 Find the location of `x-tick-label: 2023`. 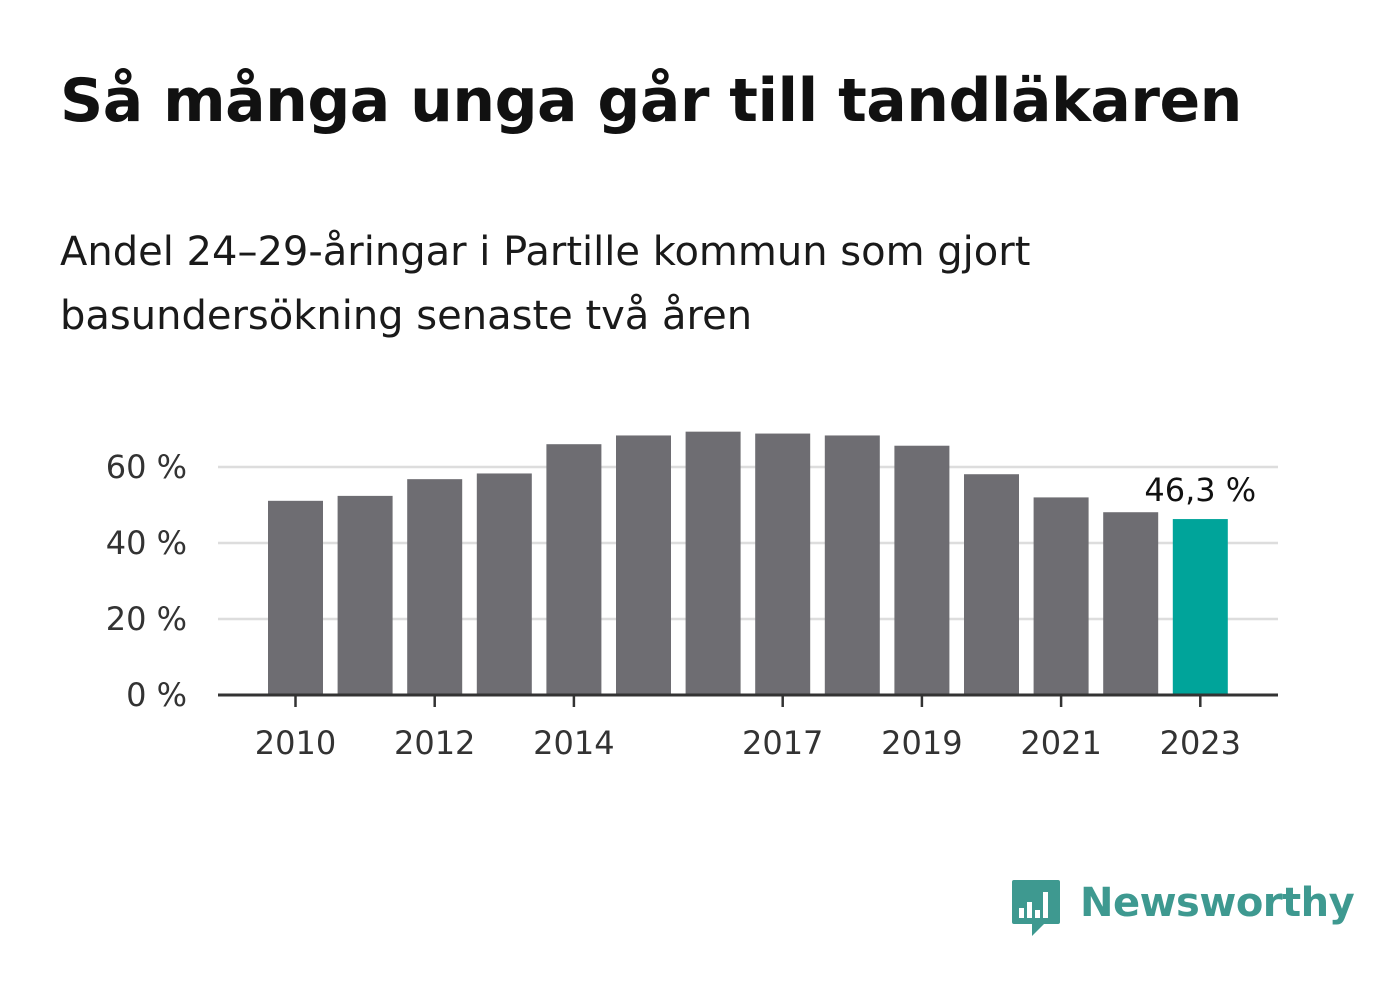

x-tick-label: 2023 is located at coordinates (1200, 743).